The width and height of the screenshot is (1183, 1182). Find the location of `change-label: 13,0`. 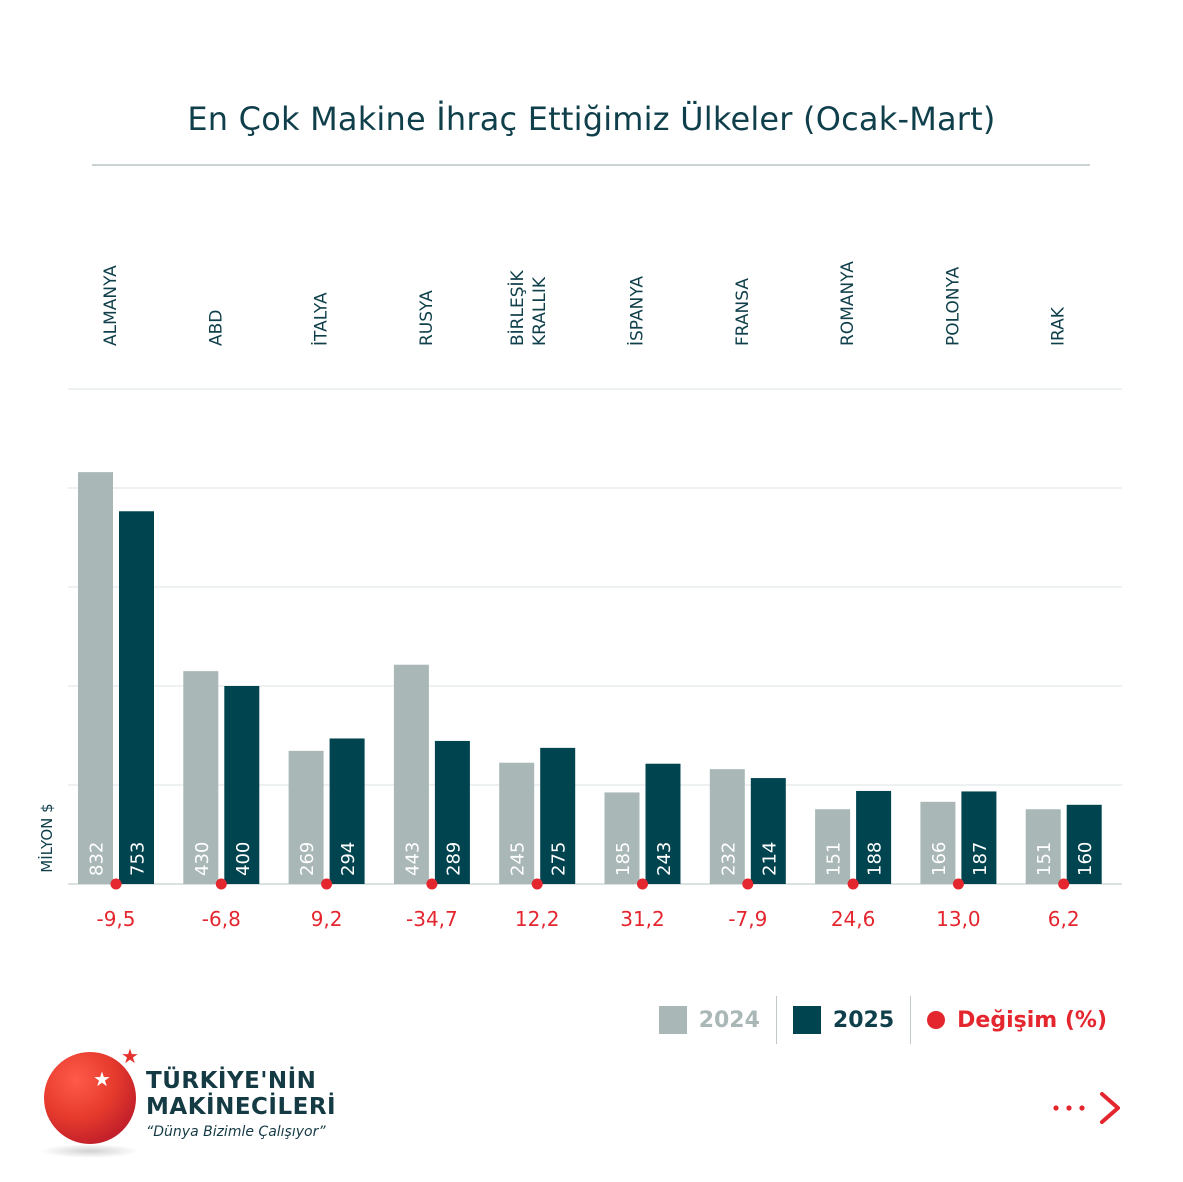

change-label: 13,0 is located at coordinates (958, 919).